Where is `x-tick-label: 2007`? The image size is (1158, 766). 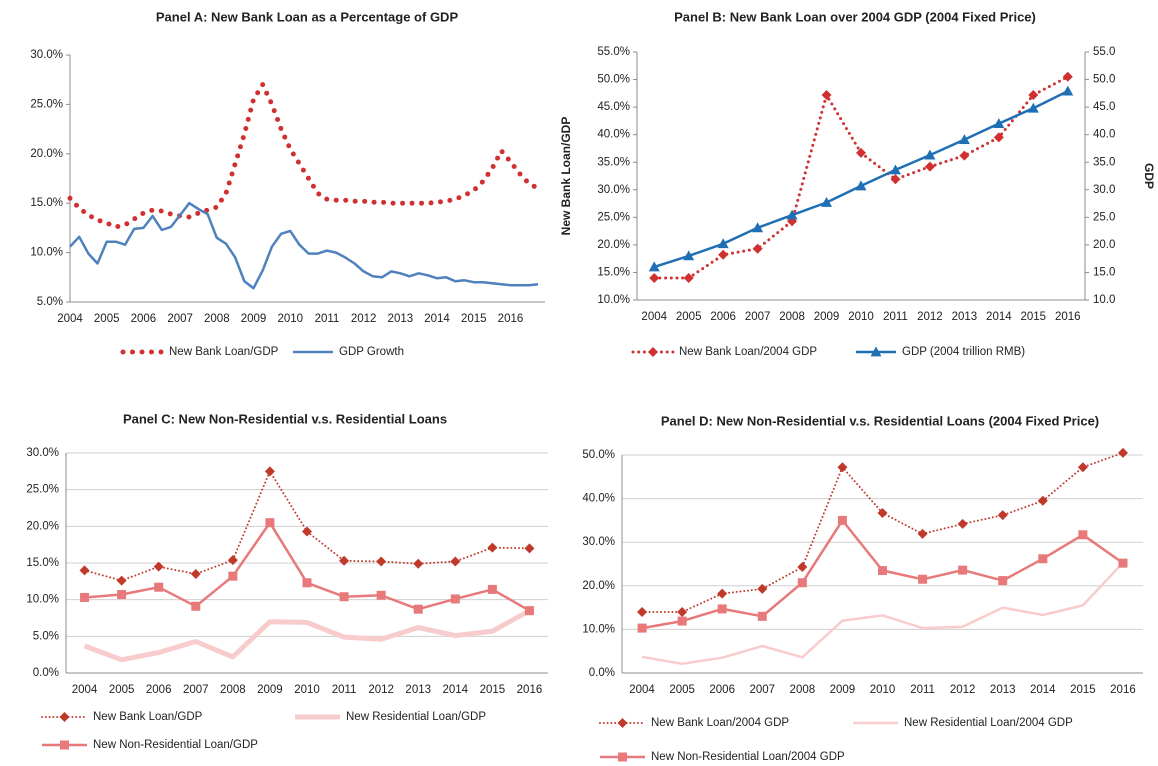
x-tick-label: 2007 is located at coordinates (180, 319).